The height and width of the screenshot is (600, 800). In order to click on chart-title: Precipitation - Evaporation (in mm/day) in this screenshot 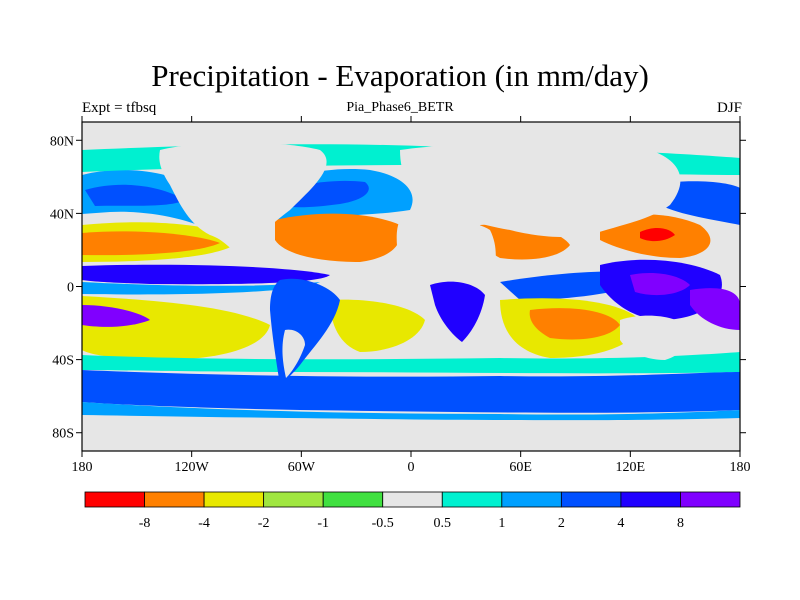, I will do `click(400, 75)`.